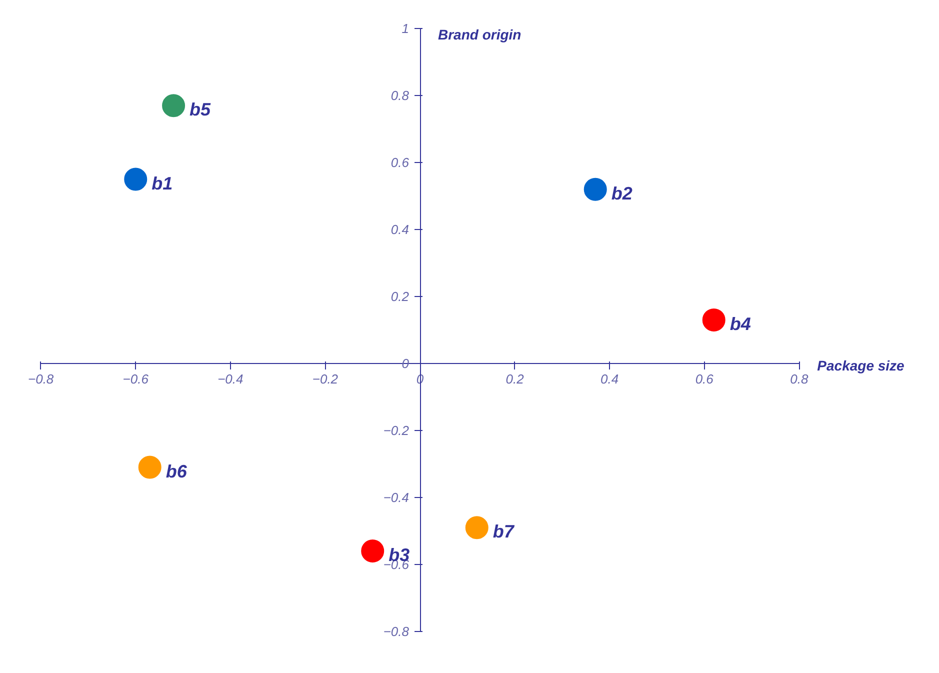 The width and height of the screenshot is (939, 673). What do you see at coordinates (740, 324) in the screenshot?
I see `series-label: b4` at bounding box center [740, 324].